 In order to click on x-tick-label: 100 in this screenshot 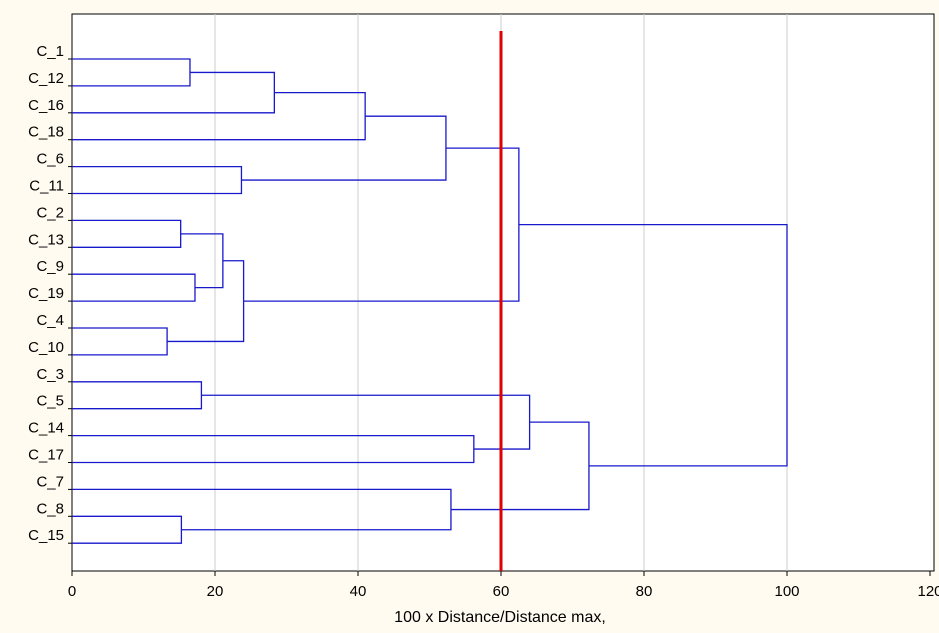, I will do `click(786, 591)`.